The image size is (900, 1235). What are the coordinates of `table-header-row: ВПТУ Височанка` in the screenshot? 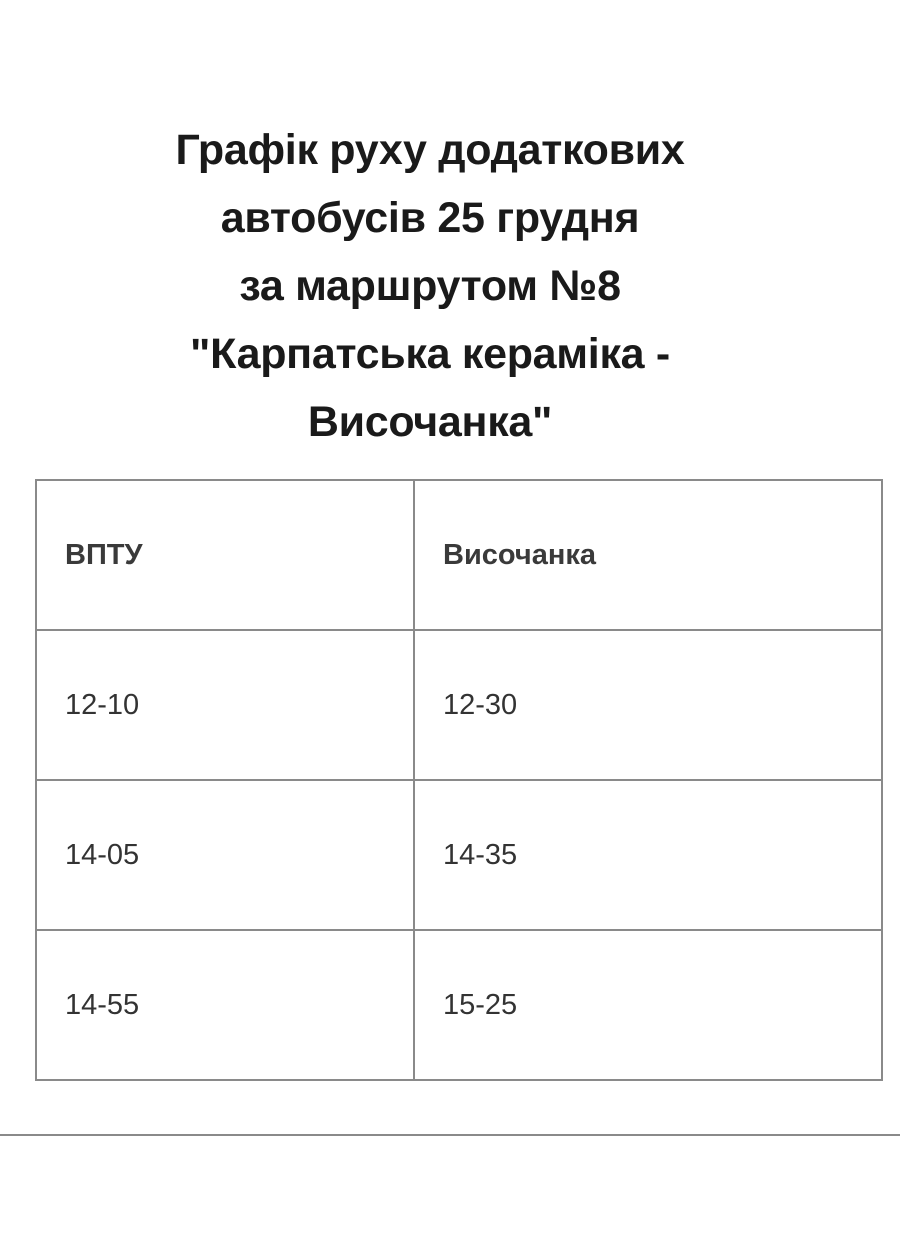 It's located at (459, 555).